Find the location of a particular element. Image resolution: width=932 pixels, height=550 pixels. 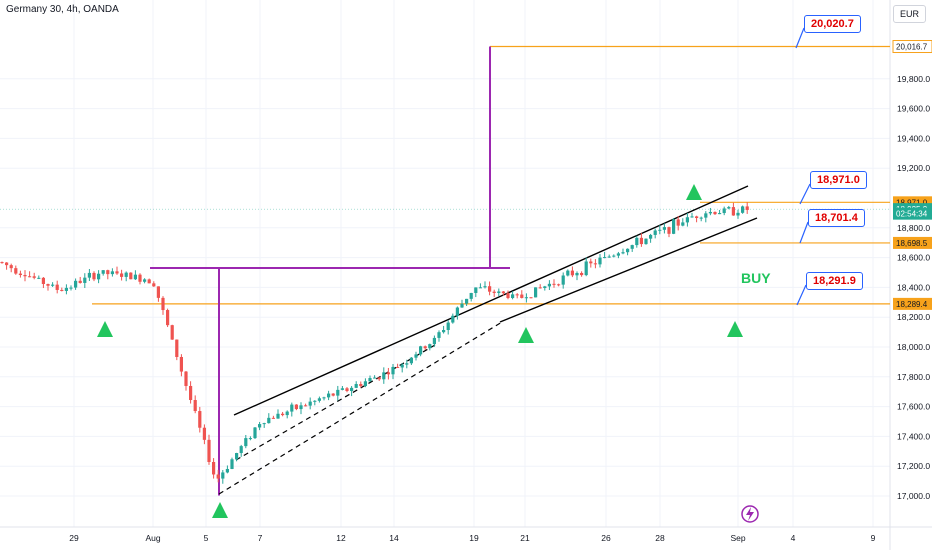

x-tick-label: 19 is located at coordinates (474, 538).